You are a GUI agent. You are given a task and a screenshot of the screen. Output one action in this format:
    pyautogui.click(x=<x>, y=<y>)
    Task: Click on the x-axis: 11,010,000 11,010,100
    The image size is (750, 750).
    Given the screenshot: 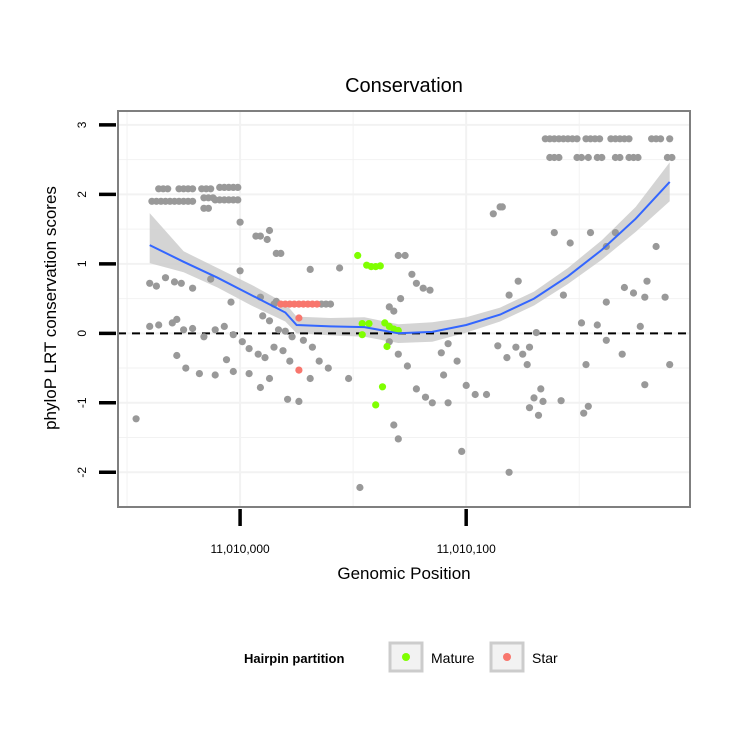 What is the action you would take?
    pyautogui.click(x=353, y=532)
    